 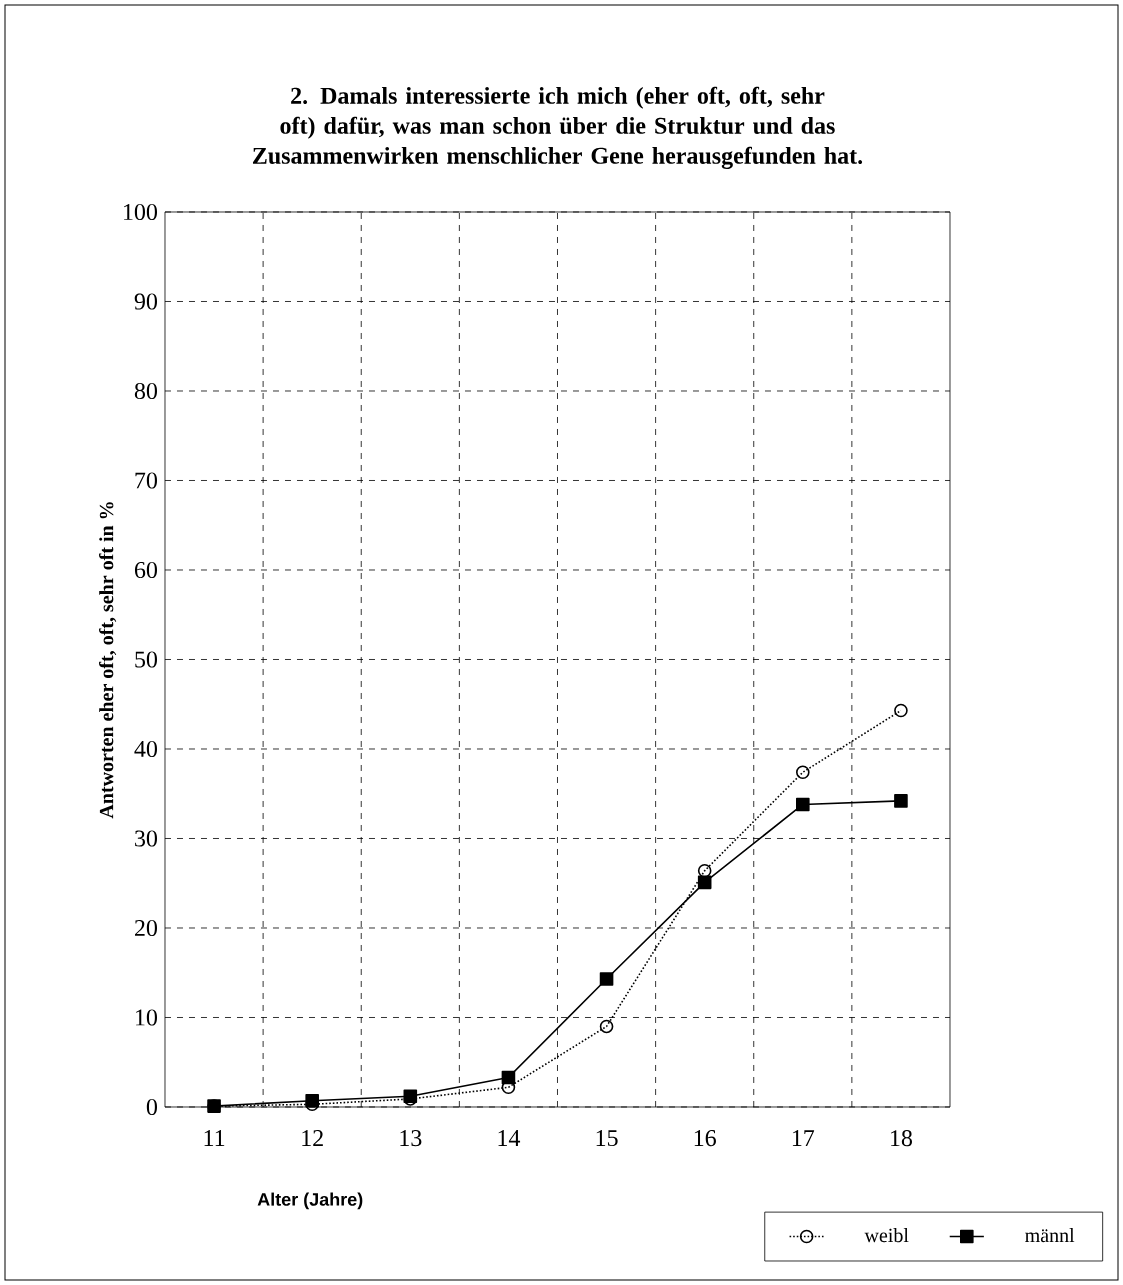 I want to click on x-axis-title: Alter (Jahre), so click(x=310, y=1201).